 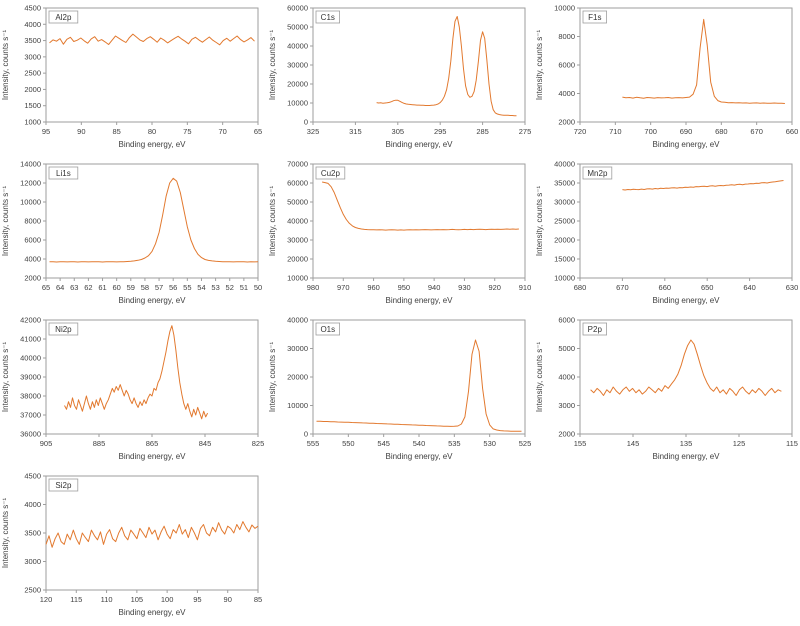 What do you see at coordinates (116, 287) in the screenshot?
I see `x-tick-label: 60` at bounding box center [116, 287].